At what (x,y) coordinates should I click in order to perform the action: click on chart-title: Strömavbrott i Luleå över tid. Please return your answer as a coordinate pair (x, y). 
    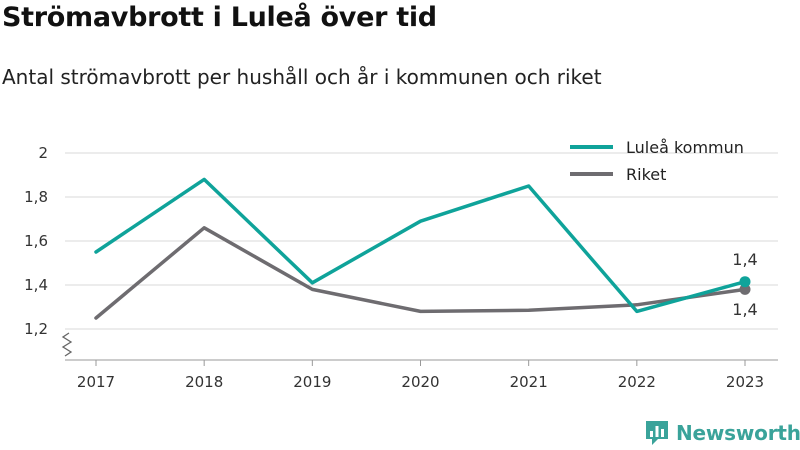
    Looking at the image, I should click on (219, 17).